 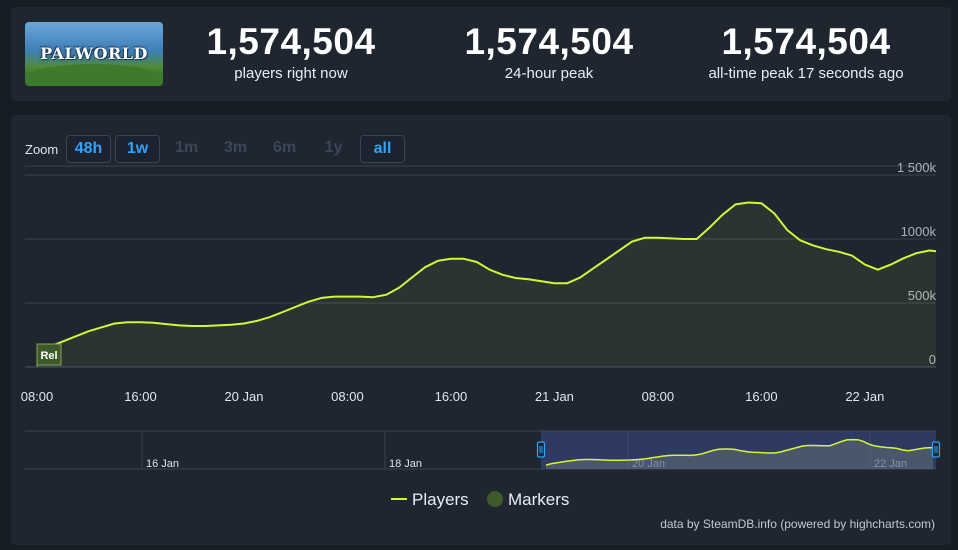 What do you see at coordinates (932, 359) in the screenshot?
I see `y-tick-label: 0` at bounding box center [932, 359].